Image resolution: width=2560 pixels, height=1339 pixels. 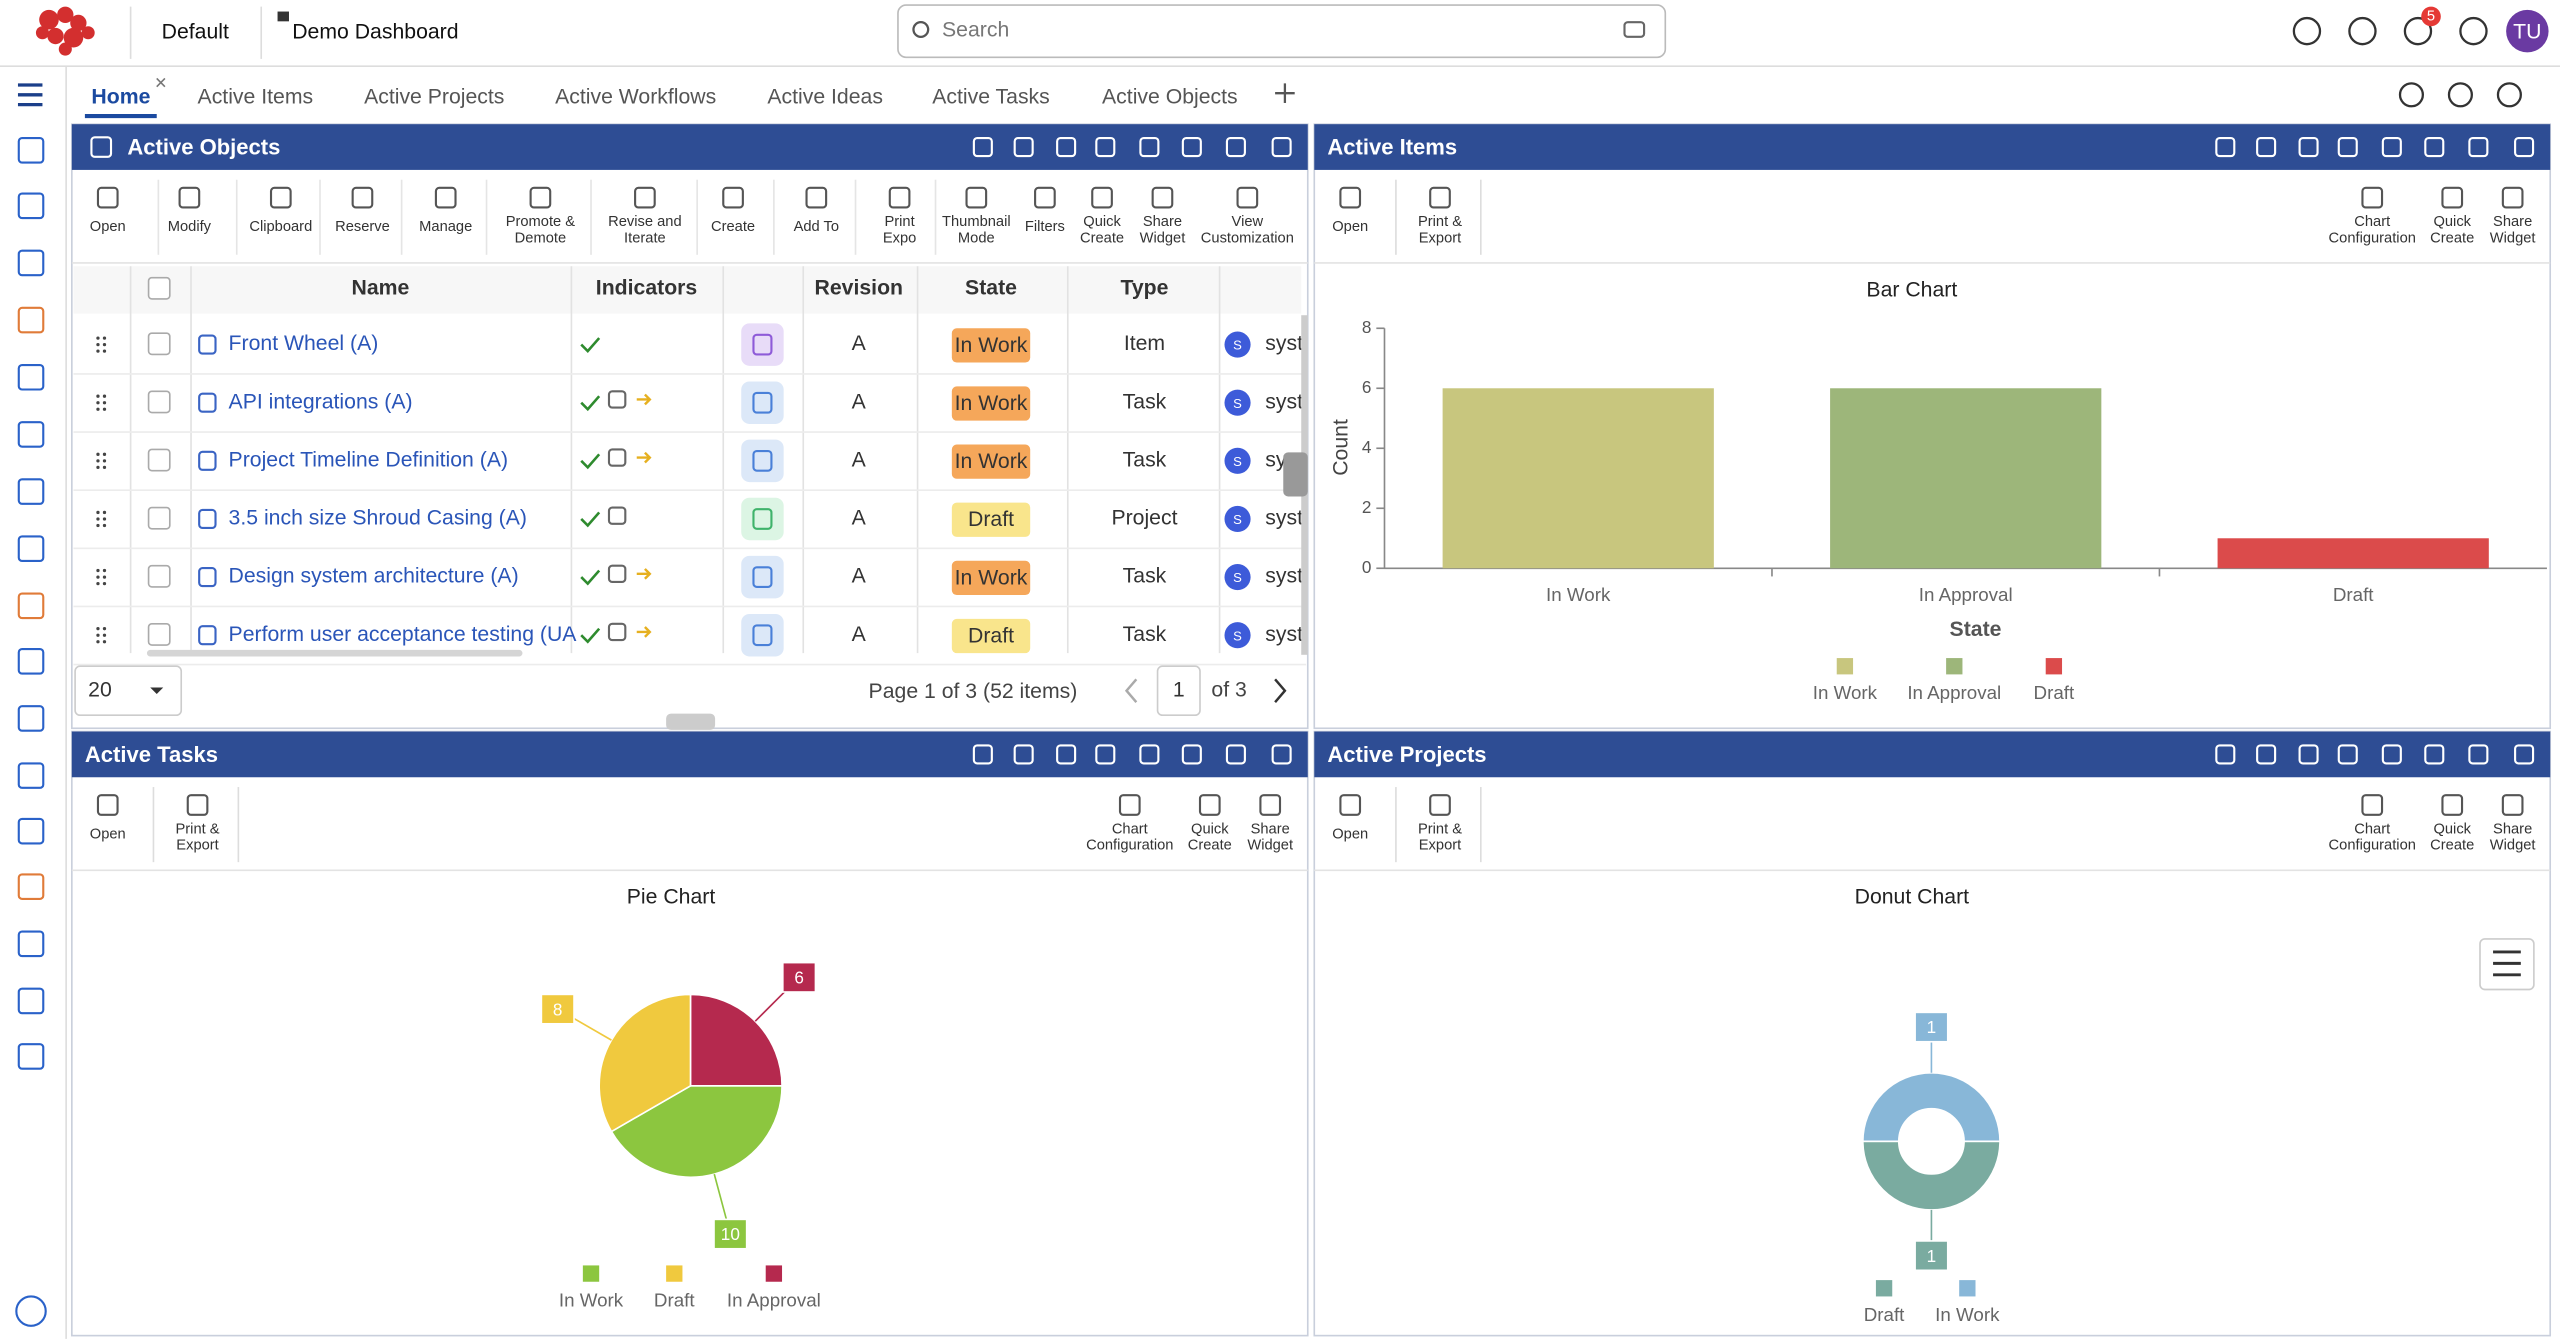 I want to click on tab: Active Tasks, so click(x=991, y=97).